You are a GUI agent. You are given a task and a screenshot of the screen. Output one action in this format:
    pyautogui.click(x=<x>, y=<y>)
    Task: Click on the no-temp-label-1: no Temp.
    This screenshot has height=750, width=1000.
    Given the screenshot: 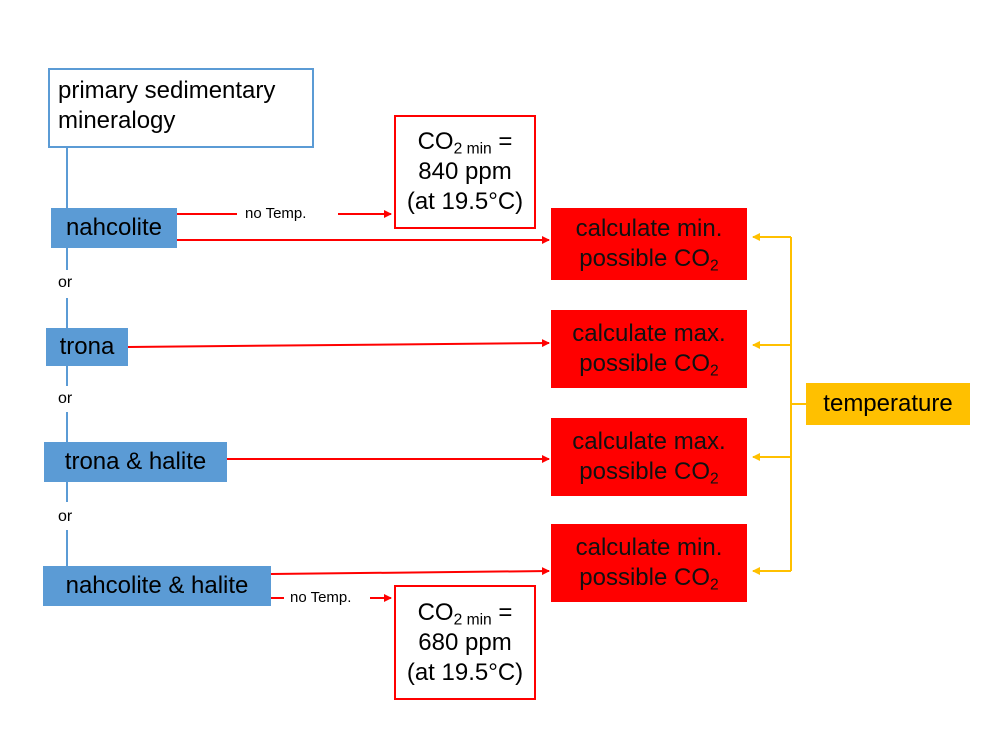 What is the action you would take?
    pyautogui.click(x=276, y=213)
    